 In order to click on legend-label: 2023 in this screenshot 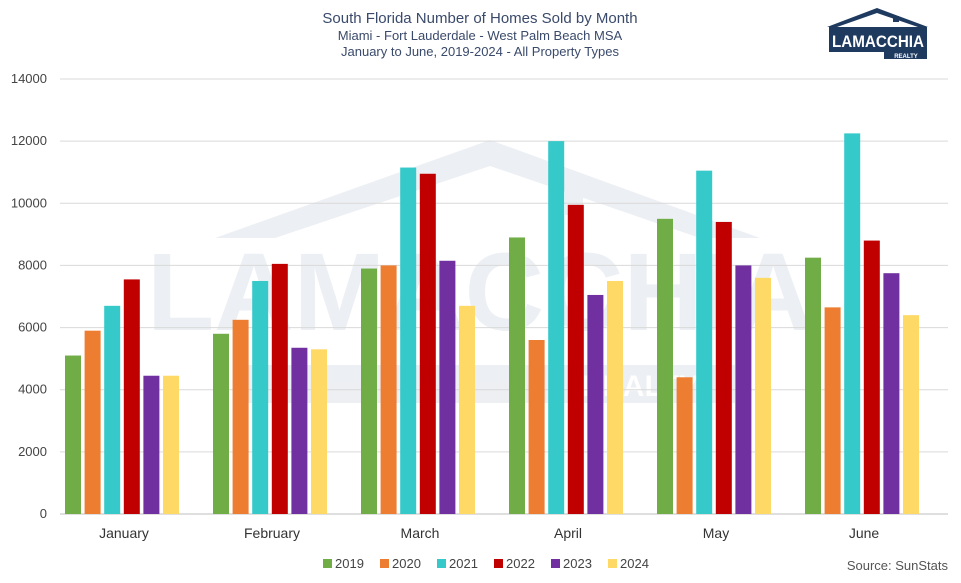, I will do `click(577, 563)`.